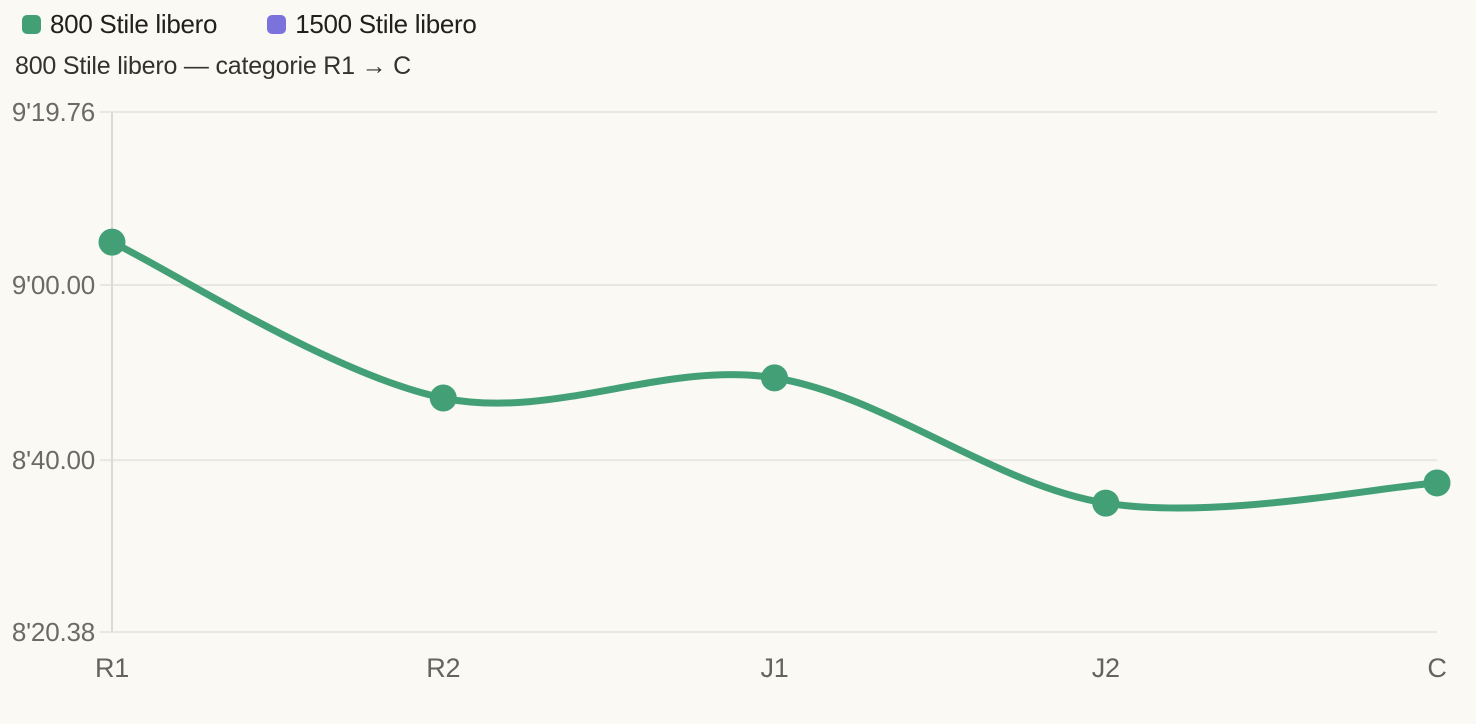  I want to click on legend-item-800-stile-libero: 800 Stile libero, so click(120, 24).